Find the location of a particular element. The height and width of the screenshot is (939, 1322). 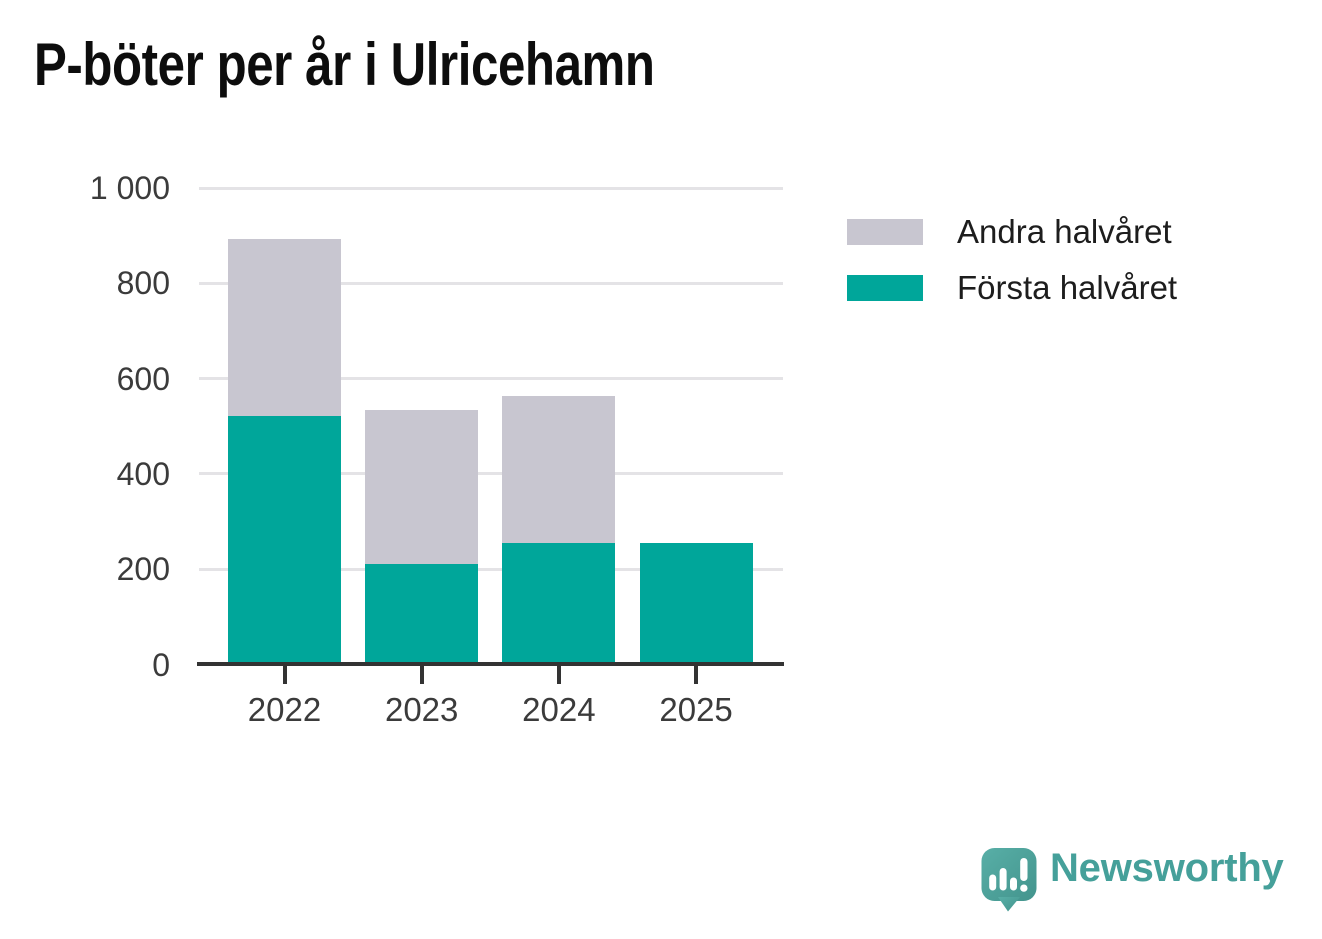

legend: Andra halvåret Första halvåret is located at coordinates (1012, 272).